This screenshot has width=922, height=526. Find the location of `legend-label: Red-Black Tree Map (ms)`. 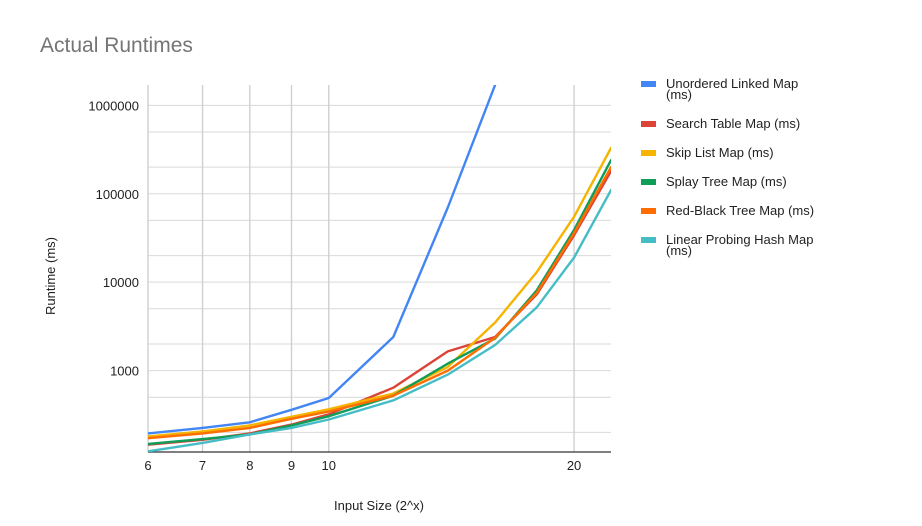

legend-label: Red-Black Tree Map (ms) is located at coordinates (740, 210).